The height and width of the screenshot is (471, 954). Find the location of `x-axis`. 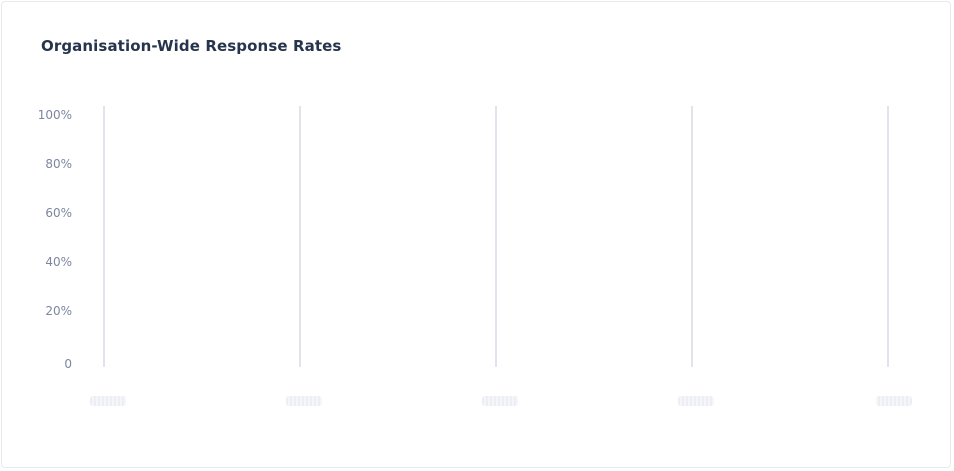

x-axis is located at coordinates (501, 401).